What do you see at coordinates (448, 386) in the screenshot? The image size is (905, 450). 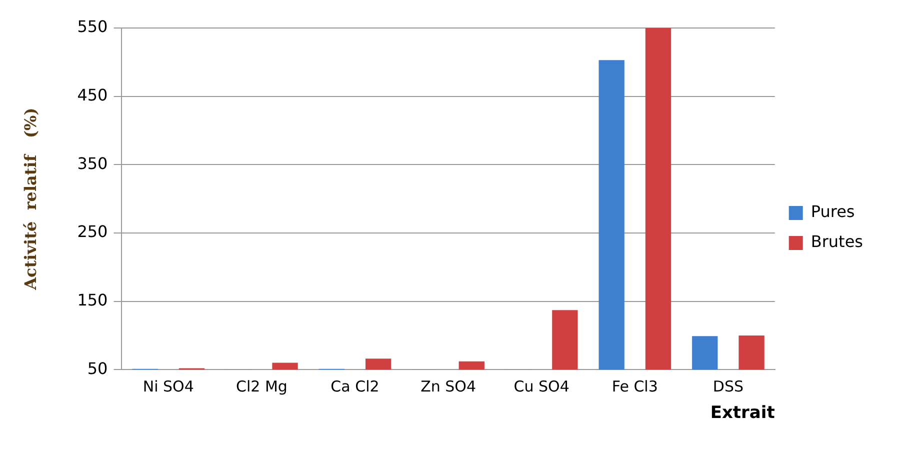 I see `x-tick-label: Zn SO4` at bounding box center [448, 386].